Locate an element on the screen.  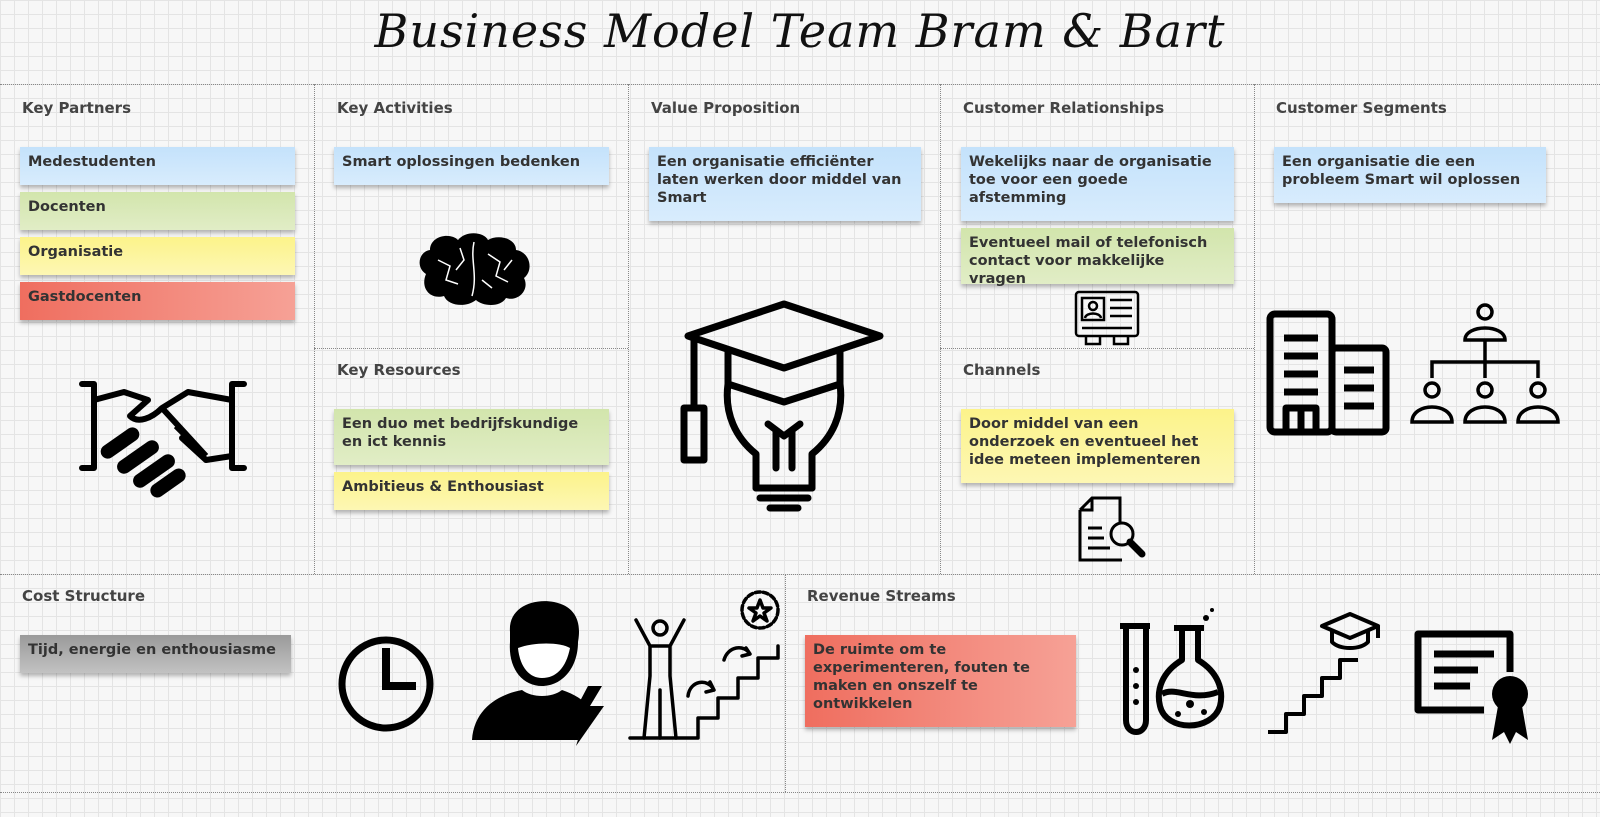
clock-icon is located at coordinates (386, 684).